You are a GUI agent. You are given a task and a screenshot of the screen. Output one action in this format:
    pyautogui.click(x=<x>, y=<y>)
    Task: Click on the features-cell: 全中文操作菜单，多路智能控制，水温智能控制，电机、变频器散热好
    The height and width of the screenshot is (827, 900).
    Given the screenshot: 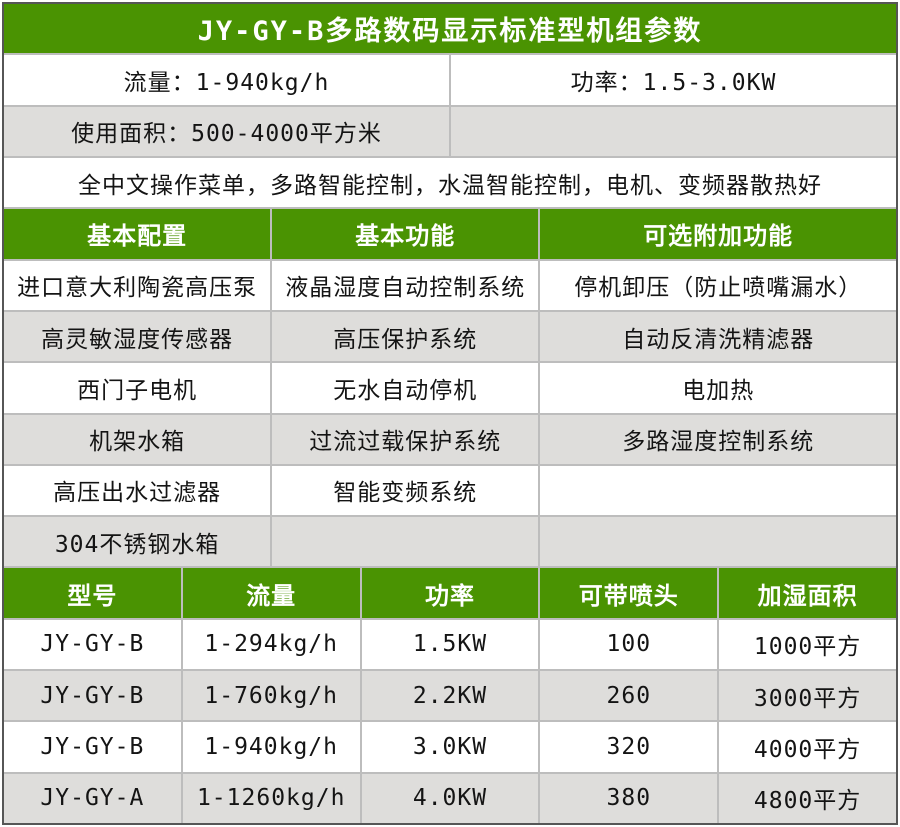 What is the action you would take?
    pyautogui.click(x=450, y=182)
    